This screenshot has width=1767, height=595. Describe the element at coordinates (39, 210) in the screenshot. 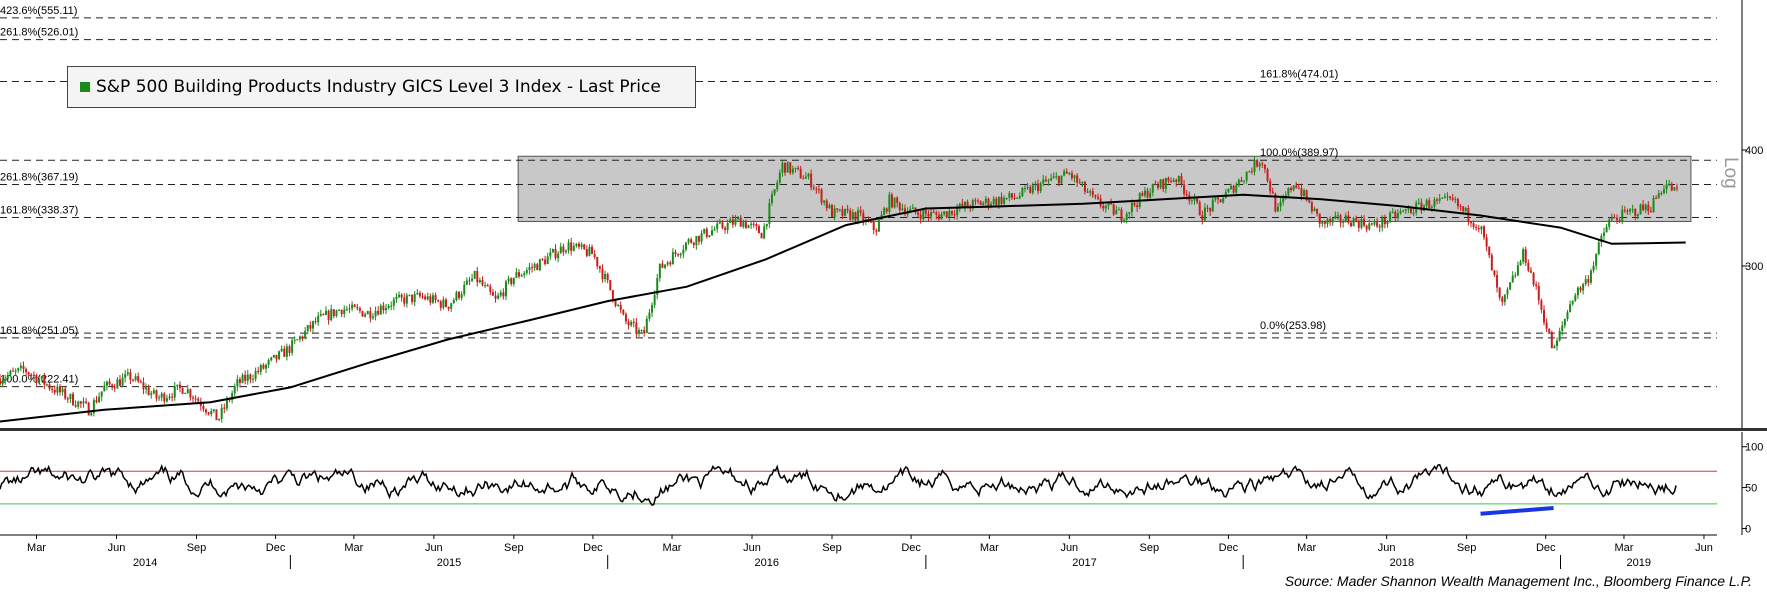

I see `fib-level-label: 161.8%(338.37)` at that location.